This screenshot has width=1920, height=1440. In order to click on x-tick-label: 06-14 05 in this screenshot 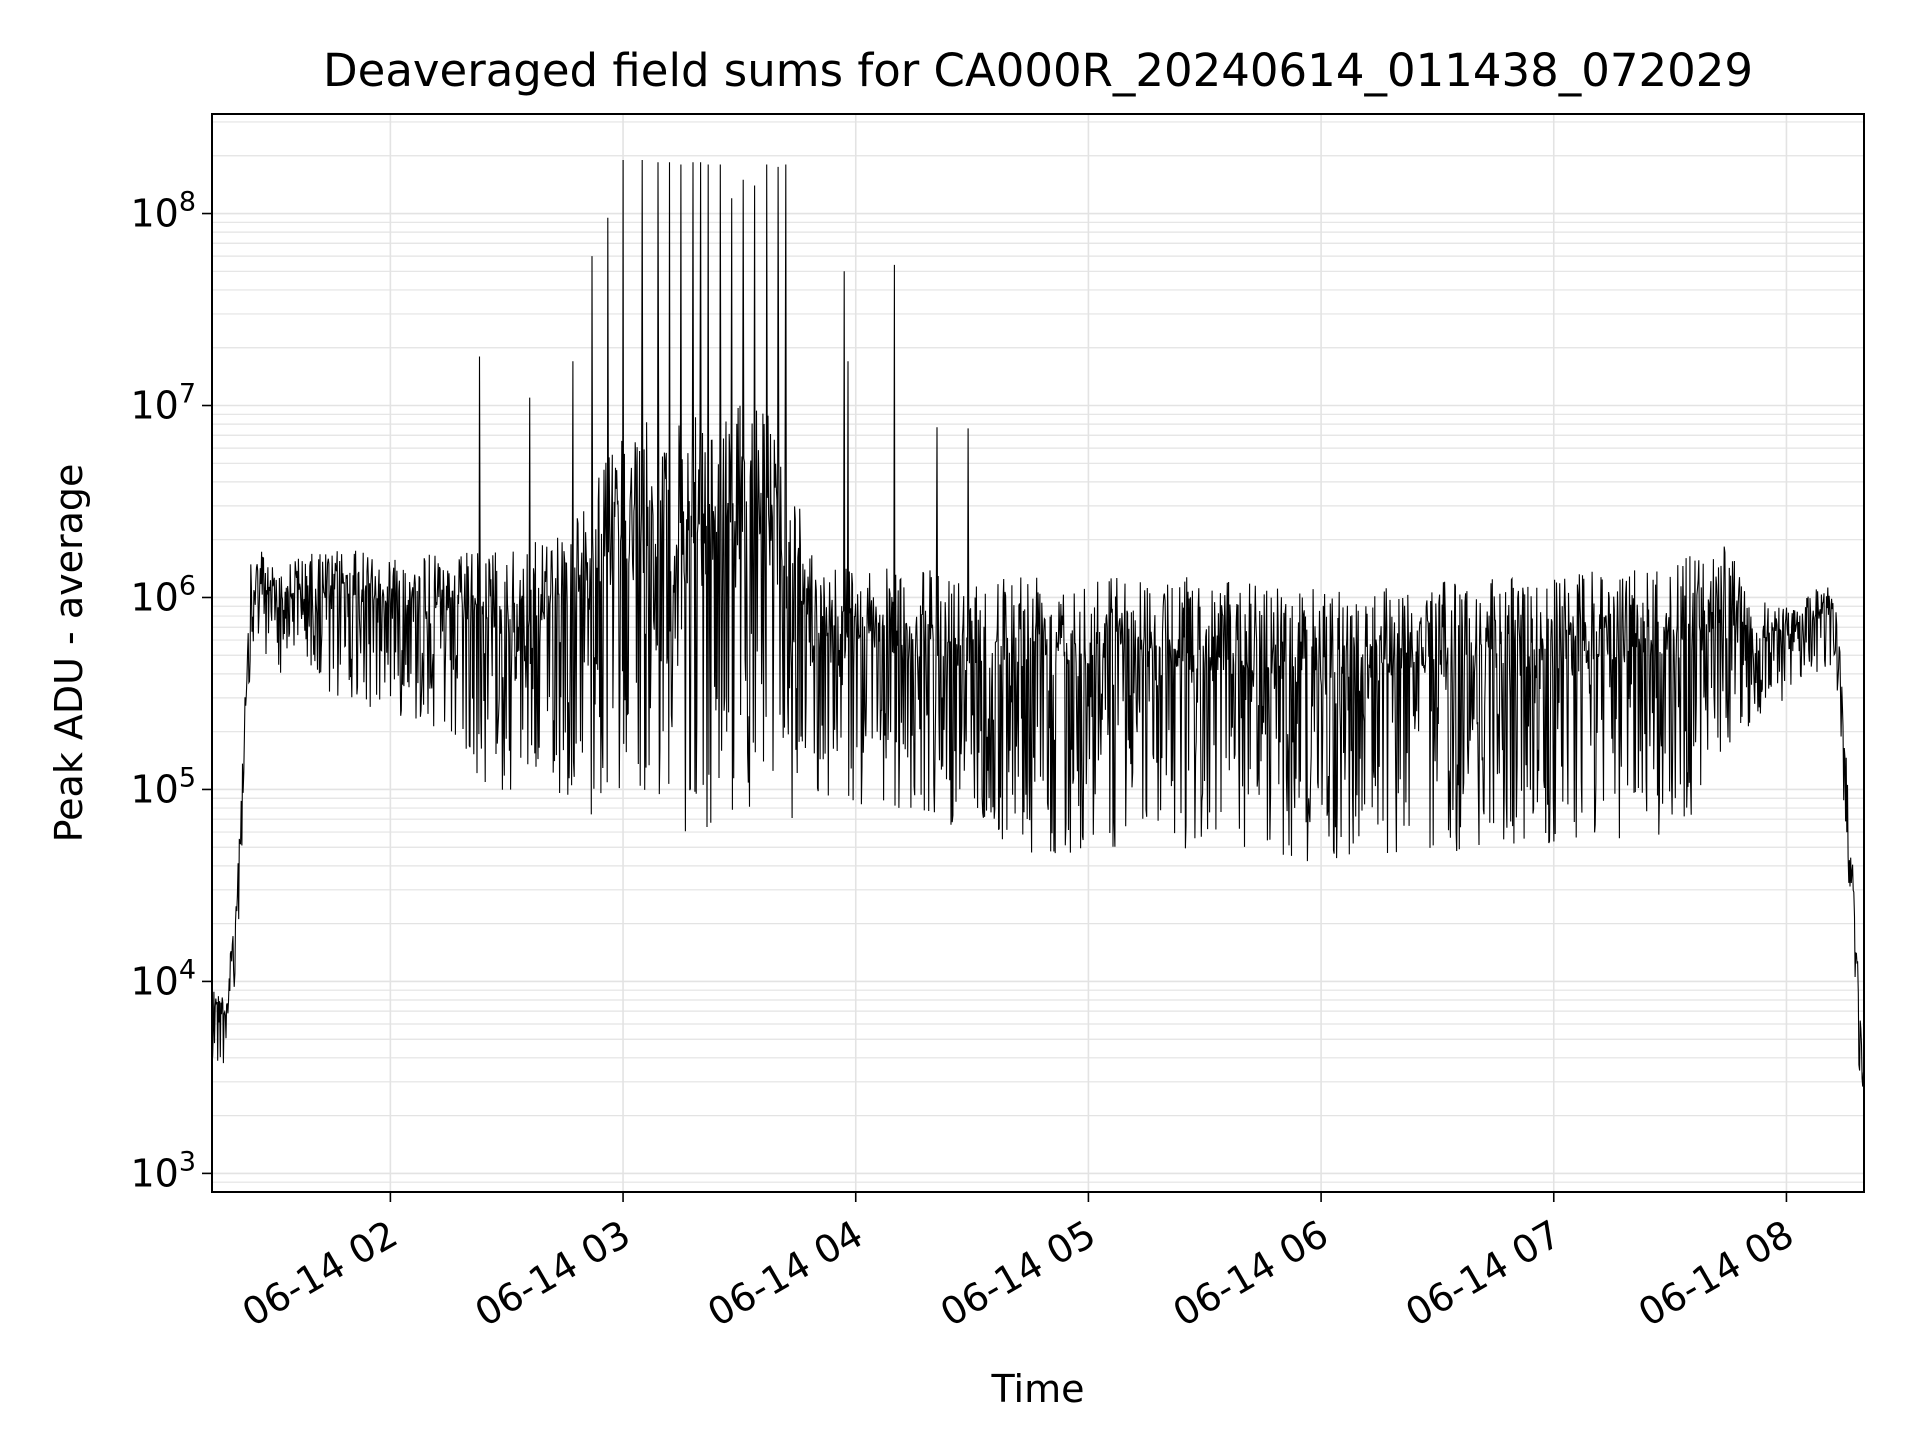, I will do `click(1018, 1274)`.